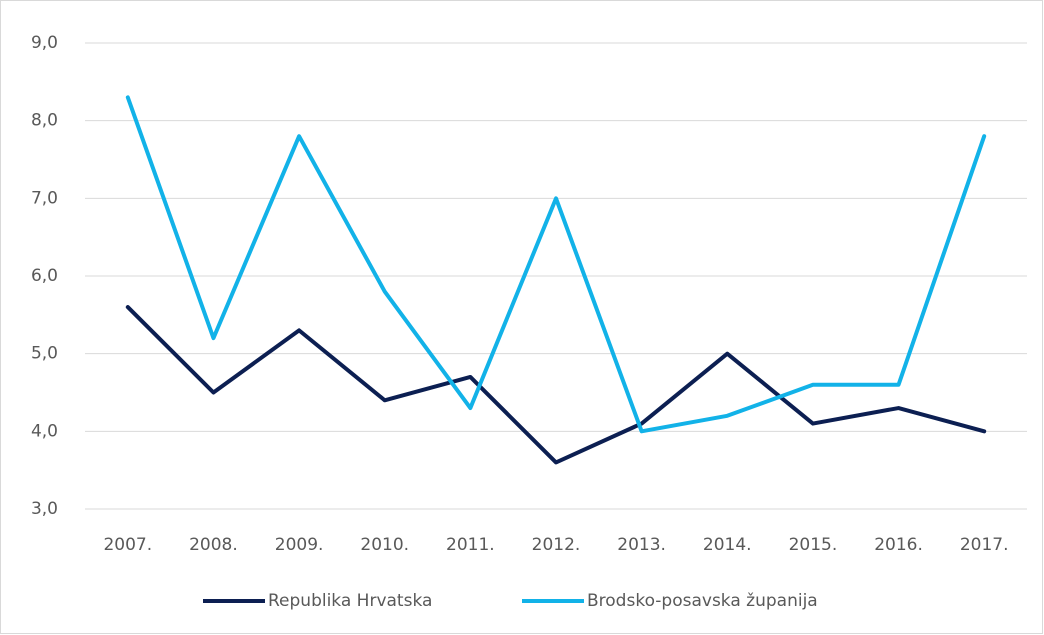  What do you see at coordinates (44, 43) in the screenshot?
I see `y-tick-label: 9,0` at bounding box center [44, 43].